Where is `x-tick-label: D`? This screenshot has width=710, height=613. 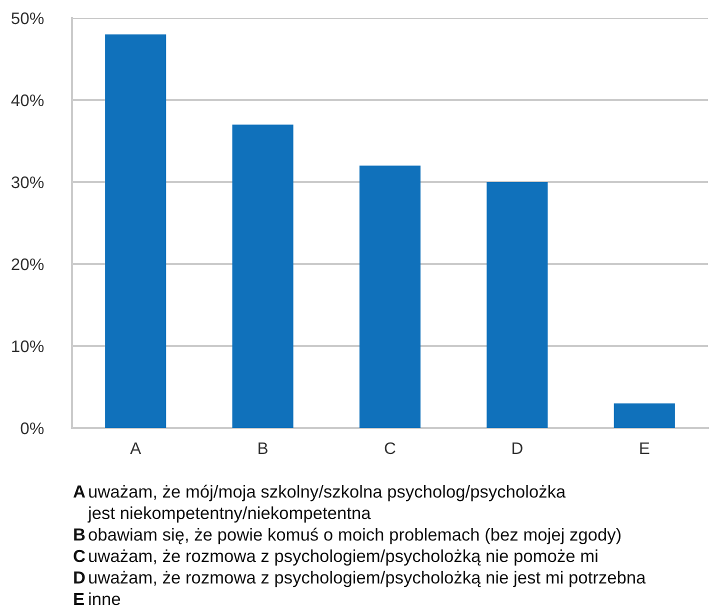
x-tick-label: D is located at coordinates (517, 448).